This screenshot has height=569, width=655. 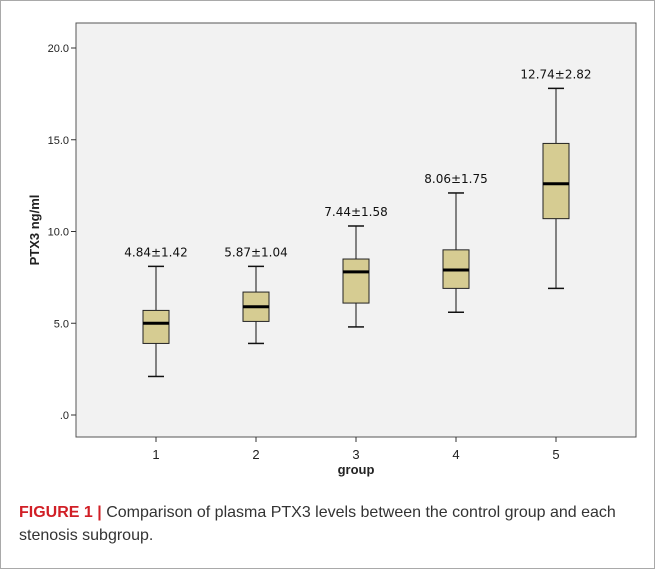 I want to click on y-tick-label: 5.0, so click(x=61, y=324).